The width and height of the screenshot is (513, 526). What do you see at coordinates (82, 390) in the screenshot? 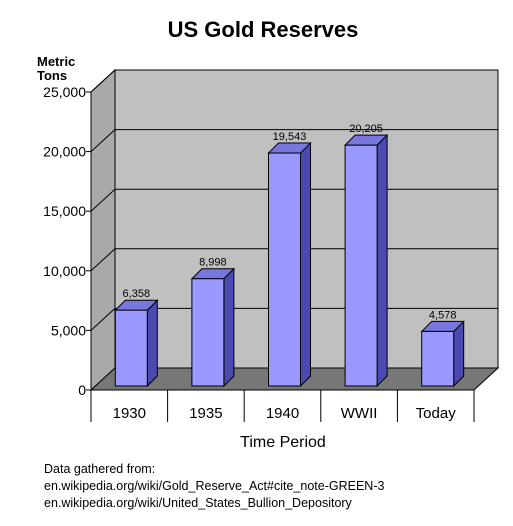
I see `y-tick-label: 0` at bounding box center [82, 390].